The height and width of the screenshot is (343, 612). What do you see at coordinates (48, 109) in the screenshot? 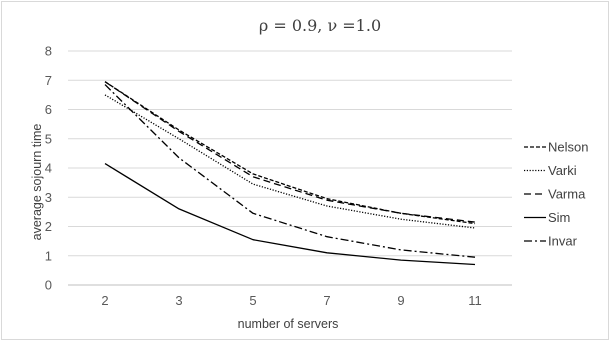
I see `y-tick-label: 6` at bounding box center [48, 109].